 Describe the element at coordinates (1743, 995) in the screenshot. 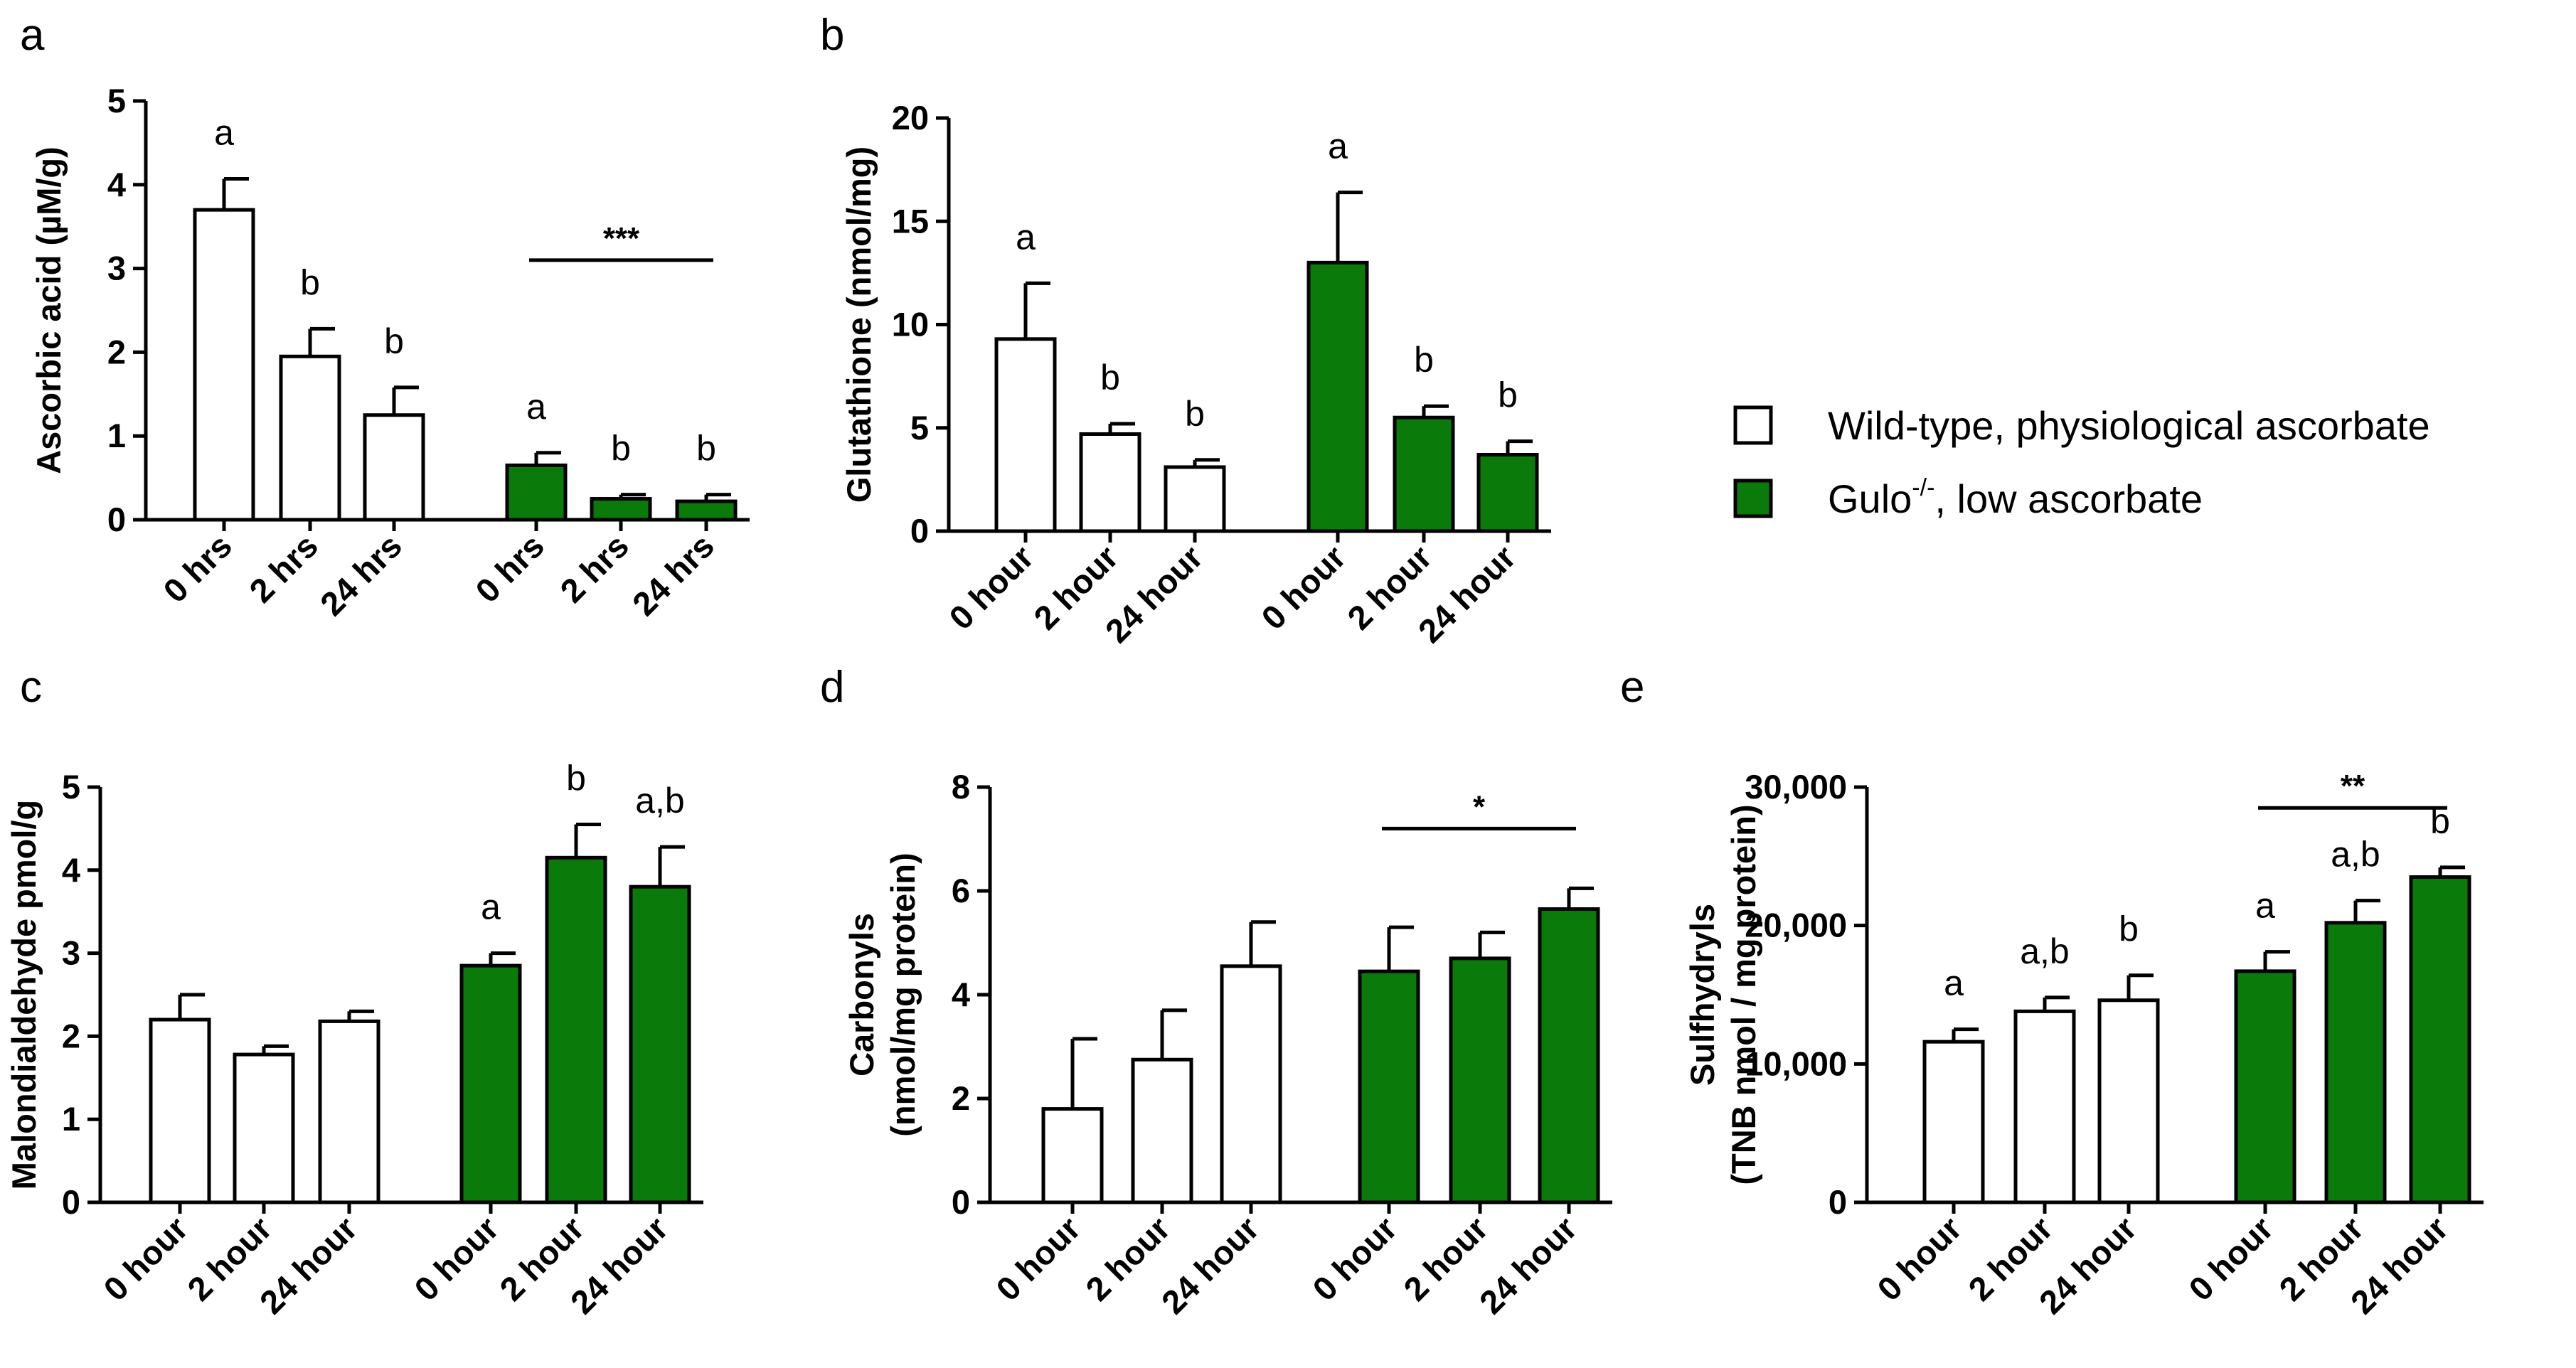

I see `panel-e-y-axis-title-line2: (TNB nmol / mg protein)` at that location.